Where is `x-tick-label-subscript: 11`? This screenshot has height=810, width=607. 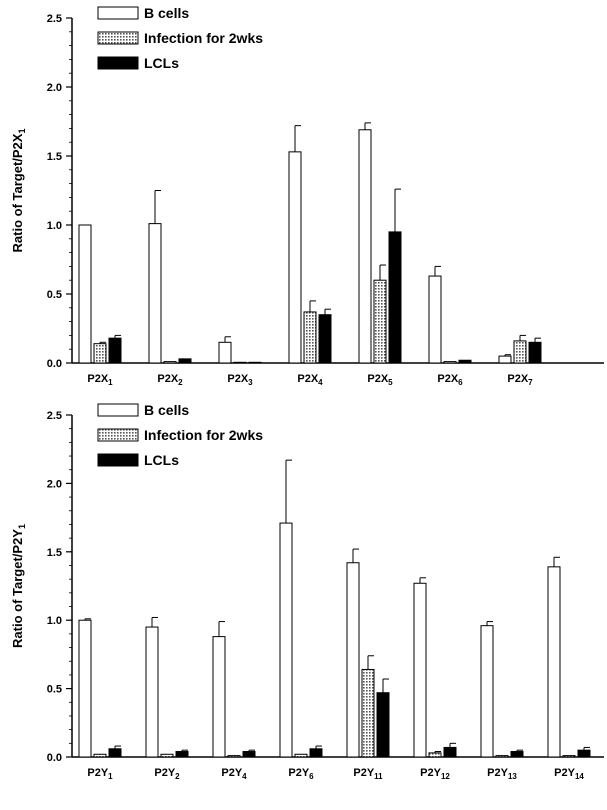 x-tick-label-subscript: 11 is located at coordinates (378, 776).